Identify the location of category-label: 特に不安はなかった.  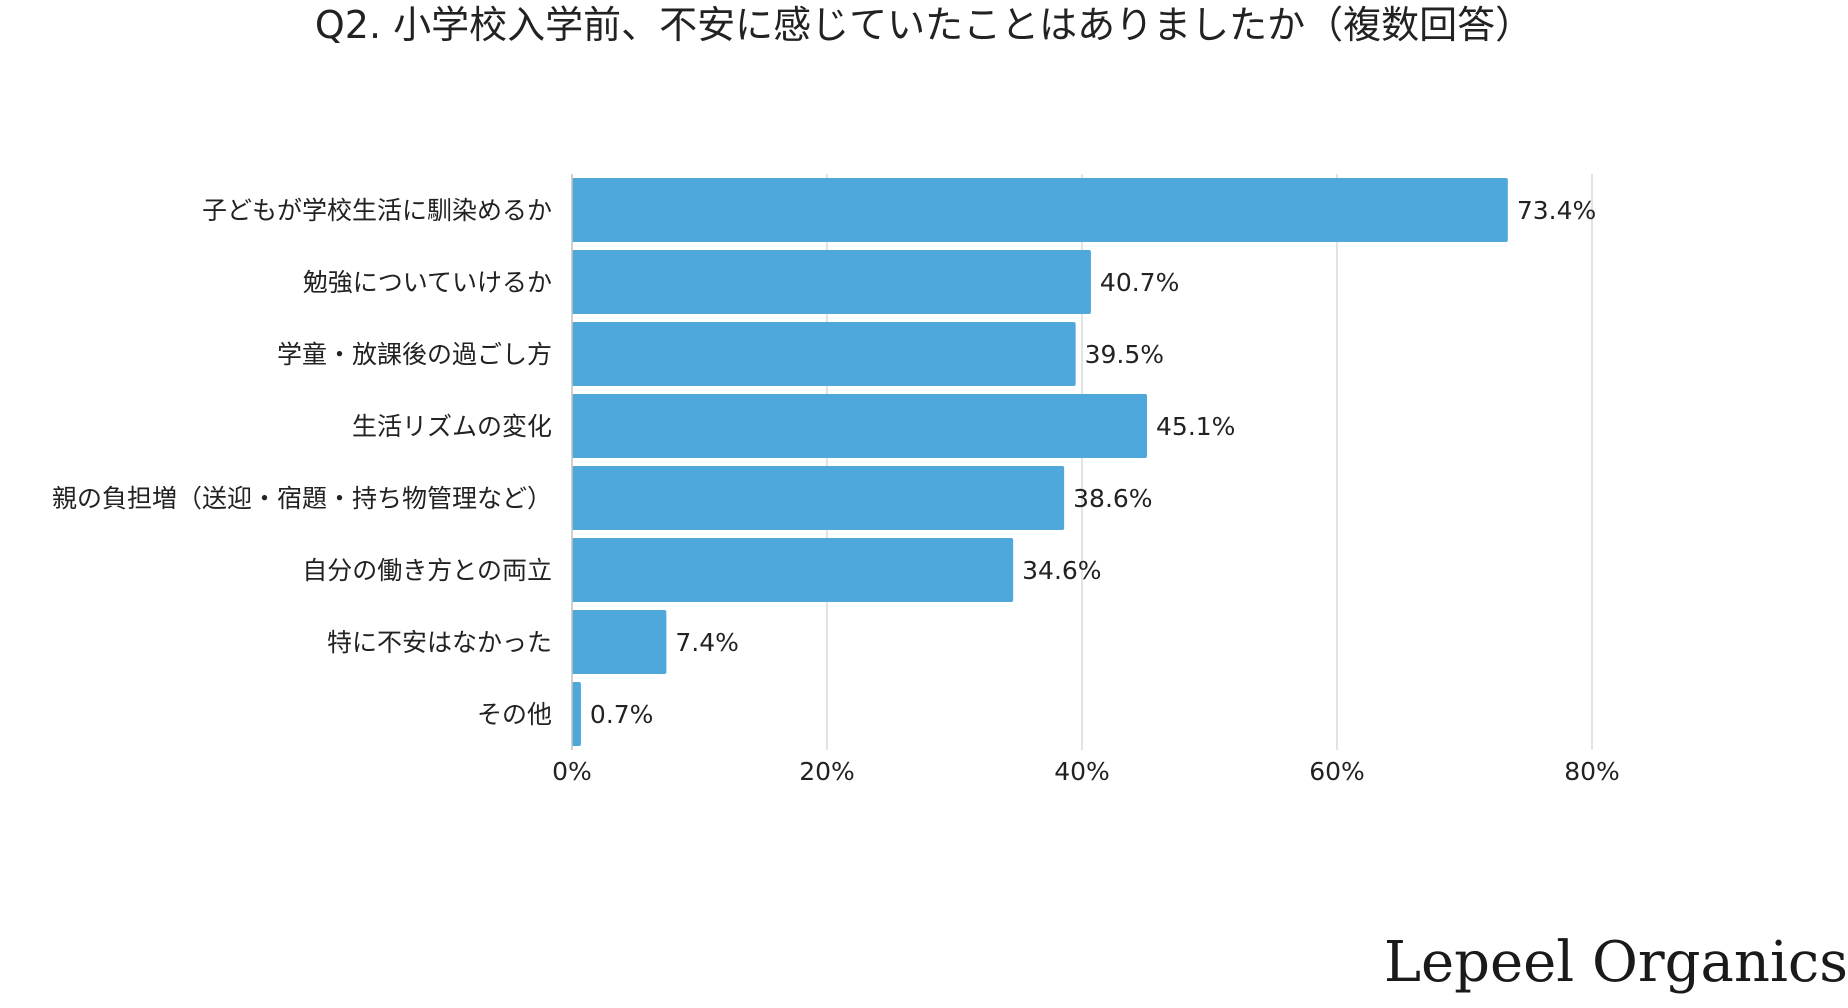
(439, 642).